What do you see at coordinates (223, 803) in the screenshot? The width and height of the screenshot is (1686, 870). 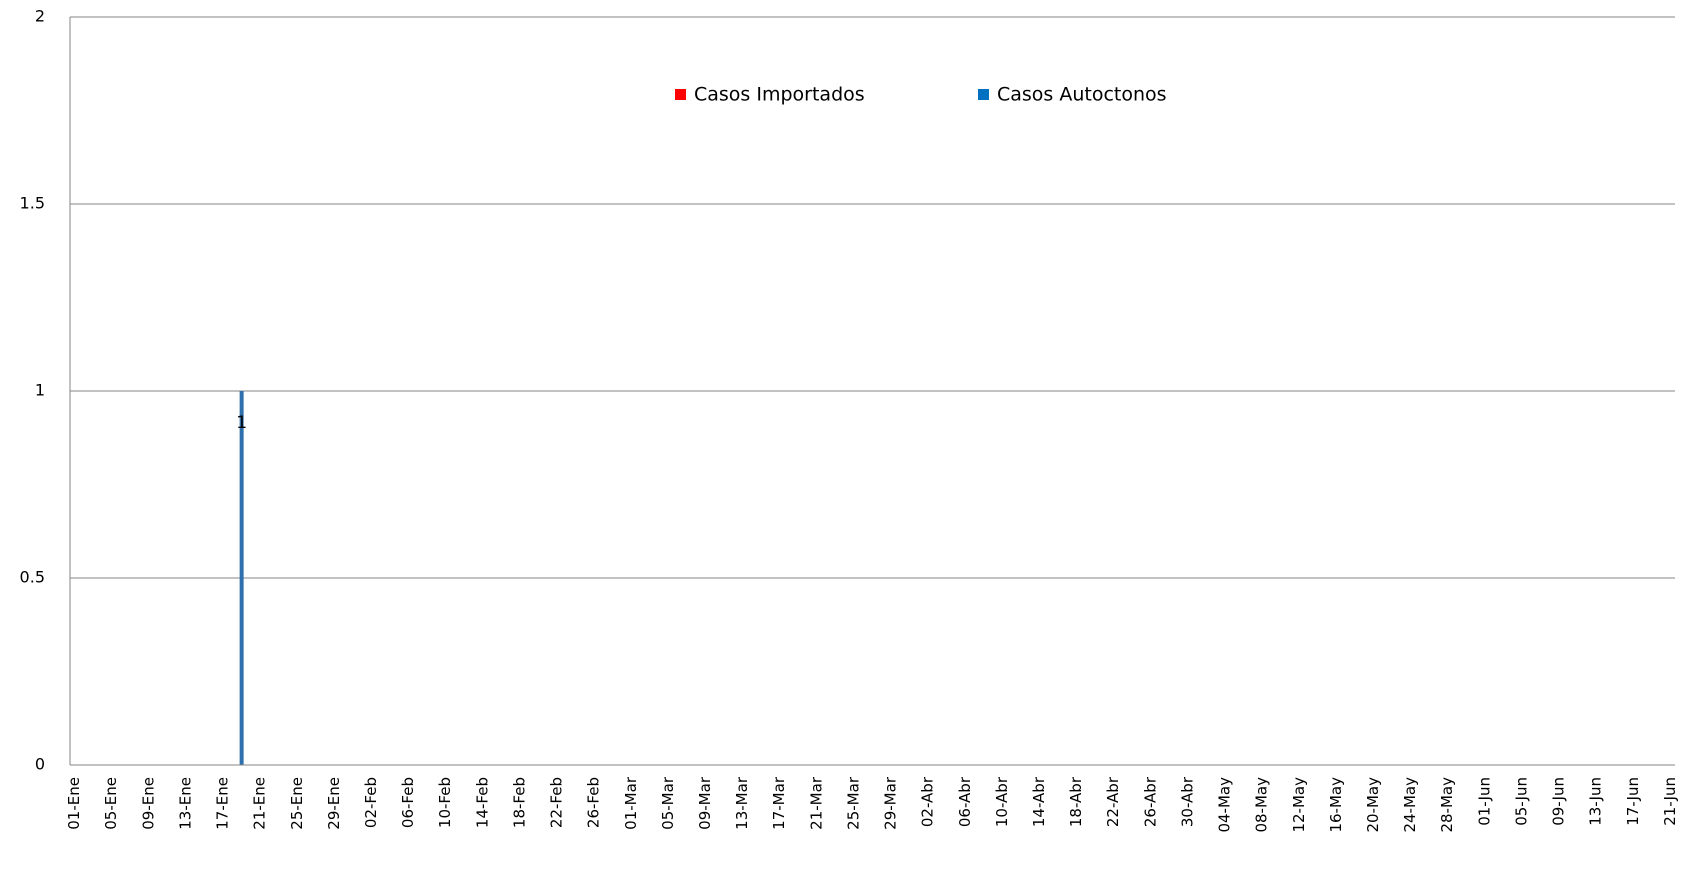 I see `x-tick-label: 17-Ene` at bounding box center [223, 803].